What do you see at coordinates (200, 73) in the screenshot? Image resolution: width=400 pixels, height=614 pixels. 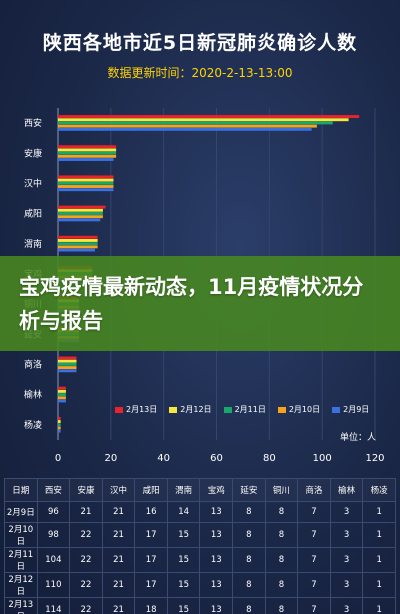 I see `chart-subtitle: 数据更新时间：2020-2-13-13:00` at bounding box center [200, 73].